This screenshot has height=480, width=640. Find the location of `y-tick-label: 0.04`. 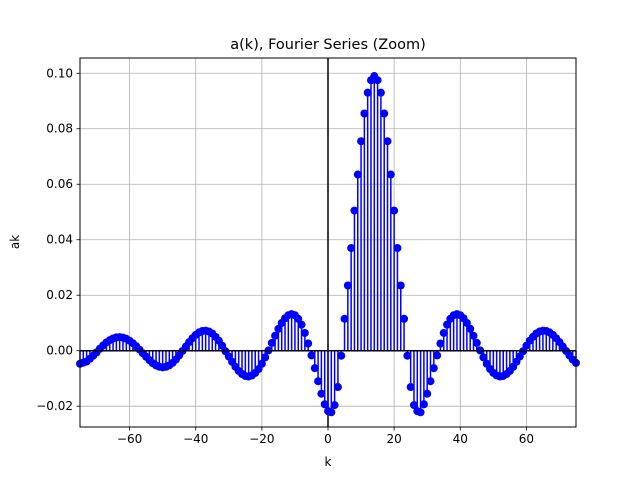

y-tick-label: 0.04 is located at coordinates (59, 240).